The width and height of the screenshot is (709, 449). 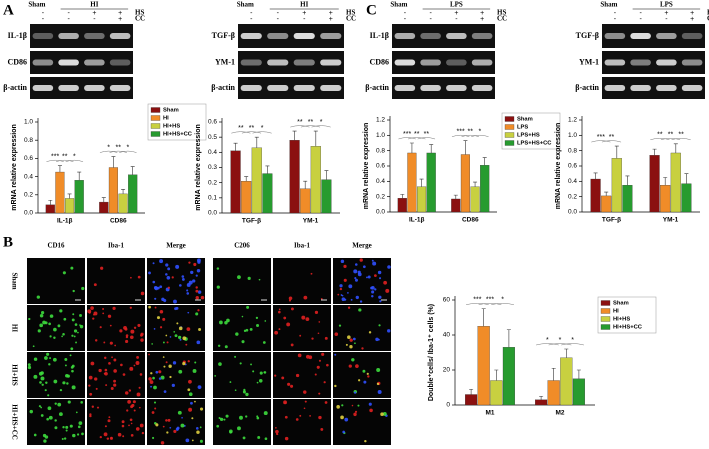 What do you see at coordinates (171, 127) in the screenshot?
I see `legend-label: HI+HS` at bounding box center [171, 127].